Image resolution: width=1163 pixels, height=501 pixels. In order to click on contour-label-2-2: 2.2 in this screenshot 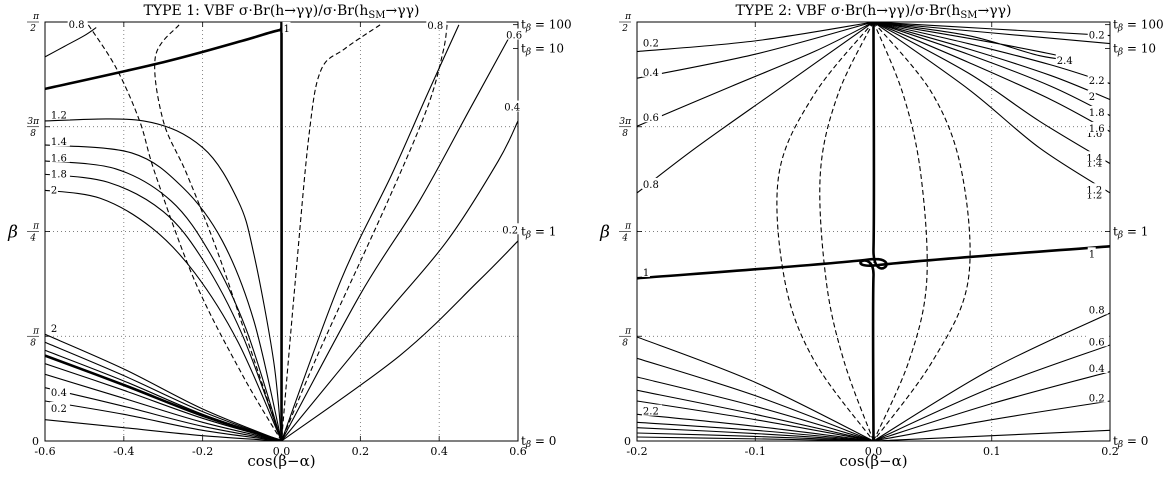, I will do `click(1097, 81)`.